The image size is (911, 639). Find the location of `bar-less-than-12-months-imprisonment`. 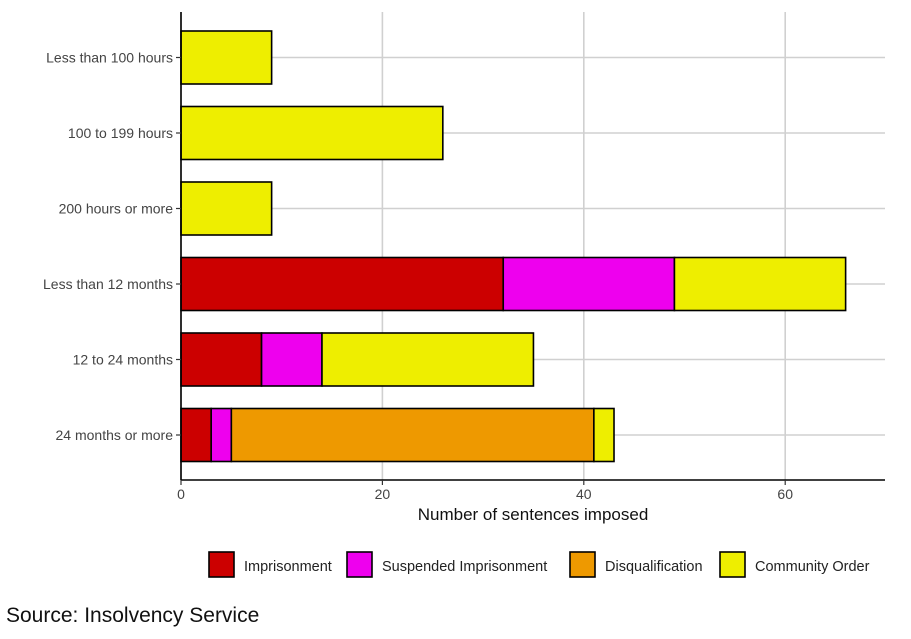

bar-less-than-12-months-imprisonment is located at coordinates (342, 284).